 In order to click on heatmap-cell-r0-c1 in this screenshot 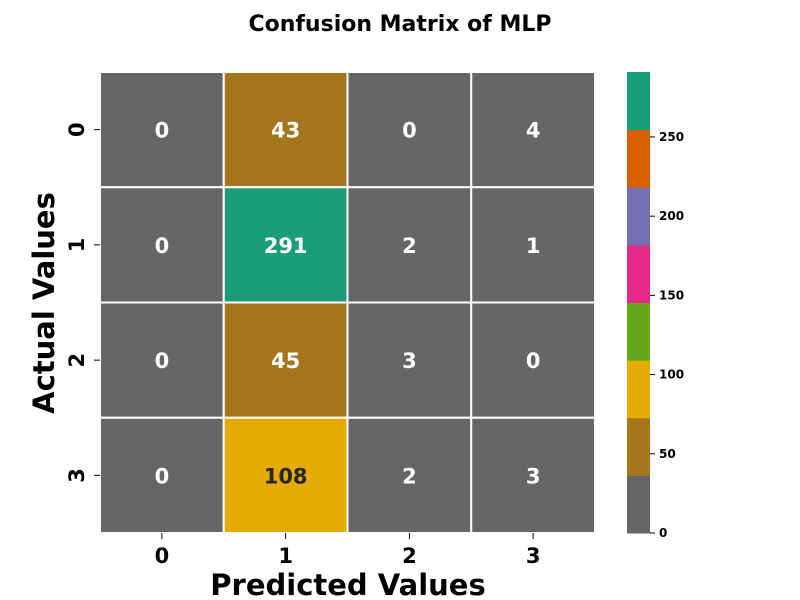, I will do `click(285, 130)`.